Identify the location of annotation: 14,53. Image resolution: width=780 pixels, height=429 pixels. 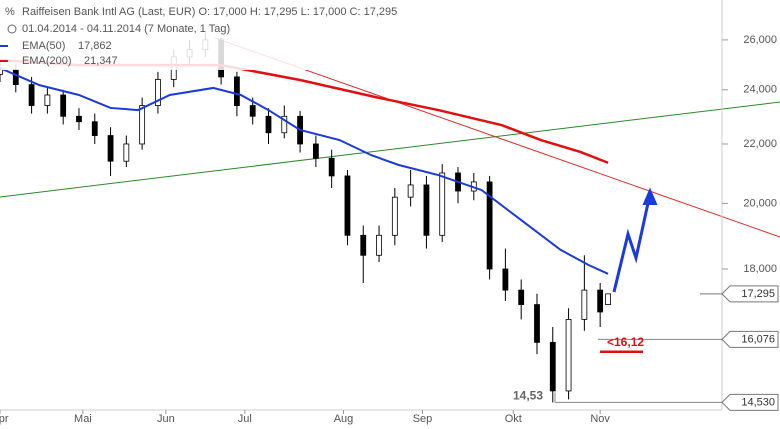
(528, 396).